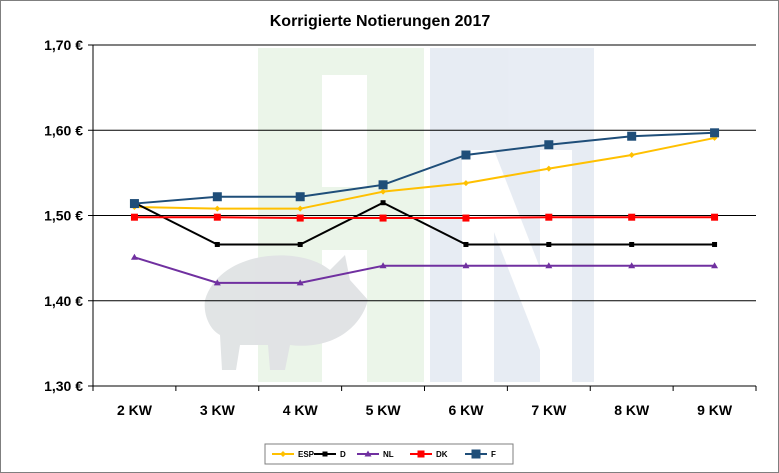 The image size is (779, 473). What do you see at coordinates (429, 454) in the screenshot?
I see `legend-item-dk: DK` at bounding box center [429, 454].